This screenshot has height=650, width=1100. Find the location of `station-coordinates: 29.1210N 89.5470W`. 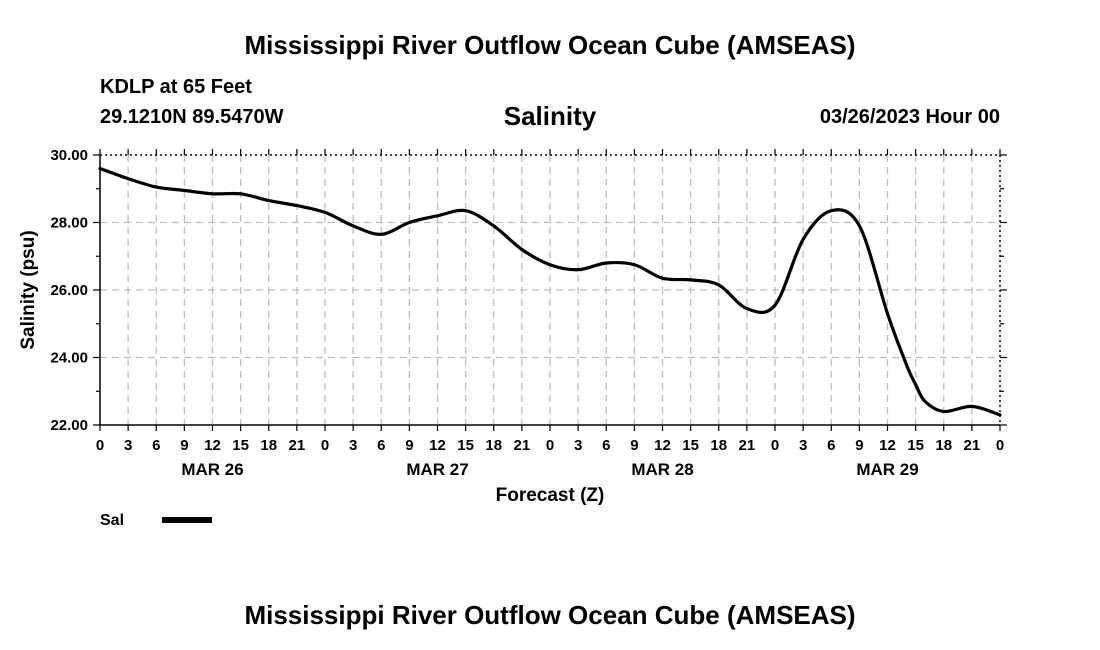

station-coordinates: 29.1210N 89.5470W is located at coordinates (192, 117).